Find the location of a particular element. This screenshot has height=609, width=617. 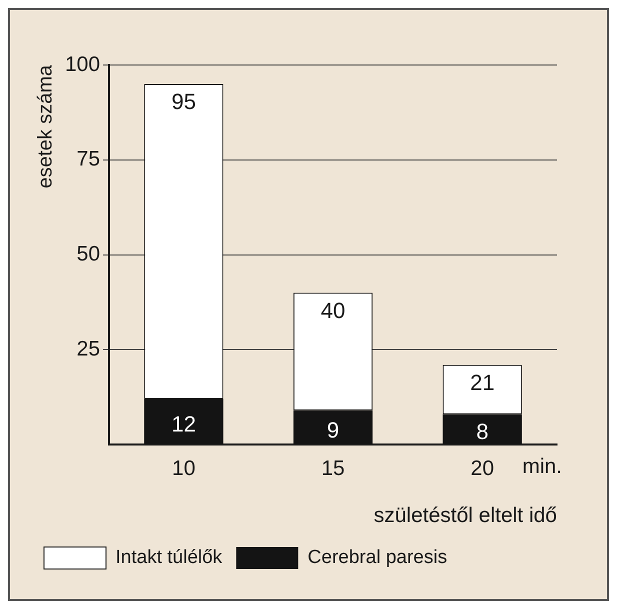

data-label: 12 is located at coordinates (183, 424).